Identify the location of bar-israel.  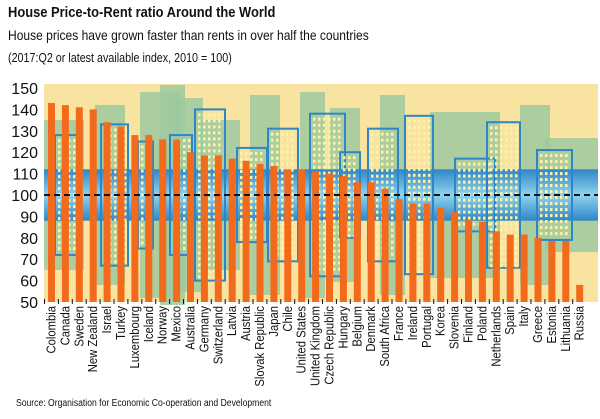
(107, 212).